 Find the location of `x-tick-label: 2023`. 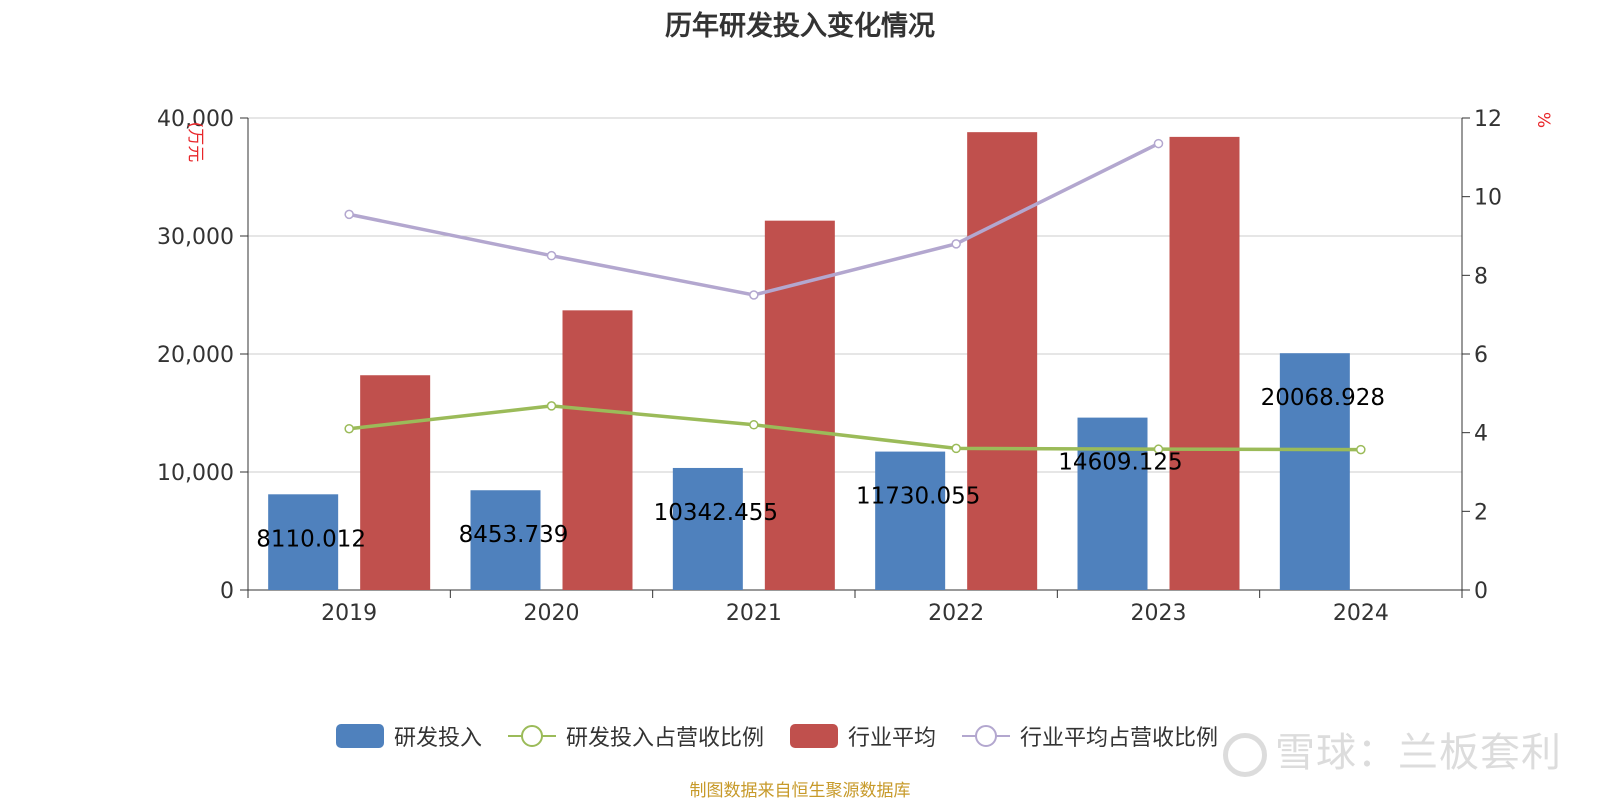

x-tick-label: 2023 is located at coordinates (1159, 613).